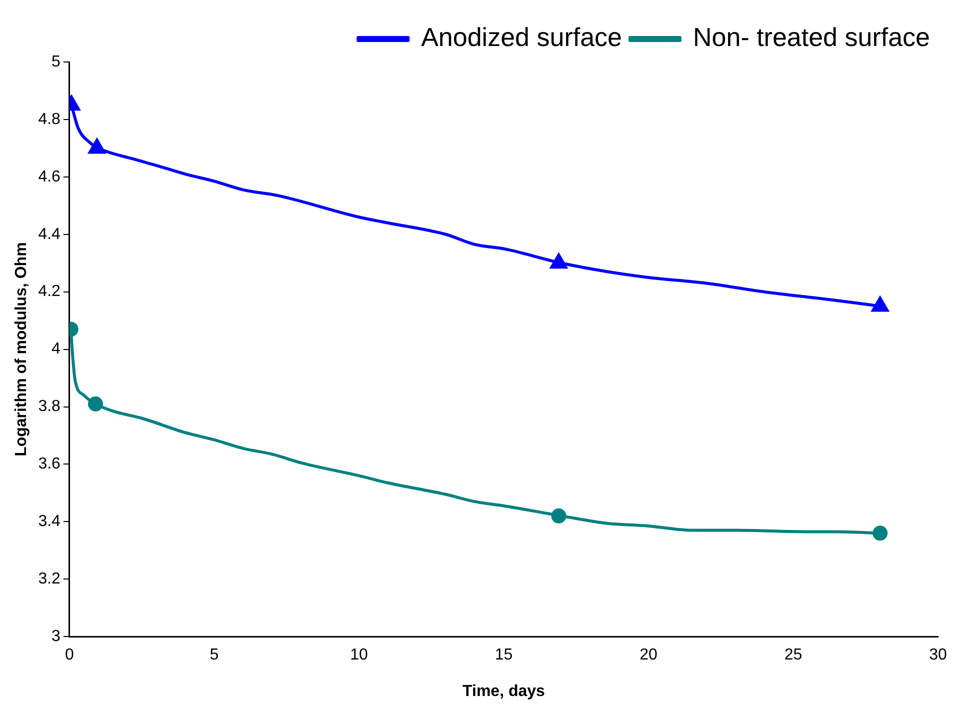 This screenshot has height=713, width=962. What do you see at coordinates (521, 37) in the screenshot?
I see `legend-label: Anodized surface` at bounding box center [521, 37].